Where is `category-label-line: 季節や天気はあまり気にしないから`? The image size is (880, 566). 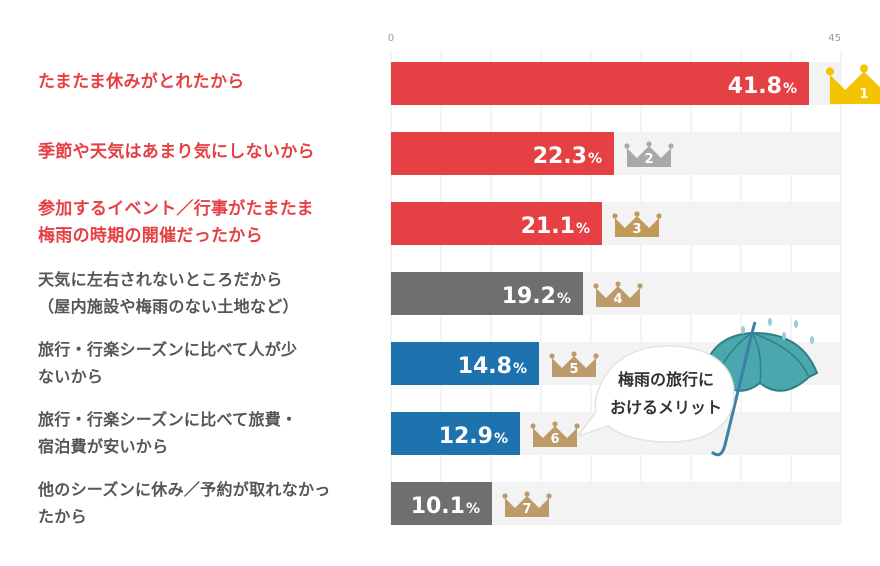 category-label-line: 季節や天気はあまり気にしないから is located at coordinates (176, 152).